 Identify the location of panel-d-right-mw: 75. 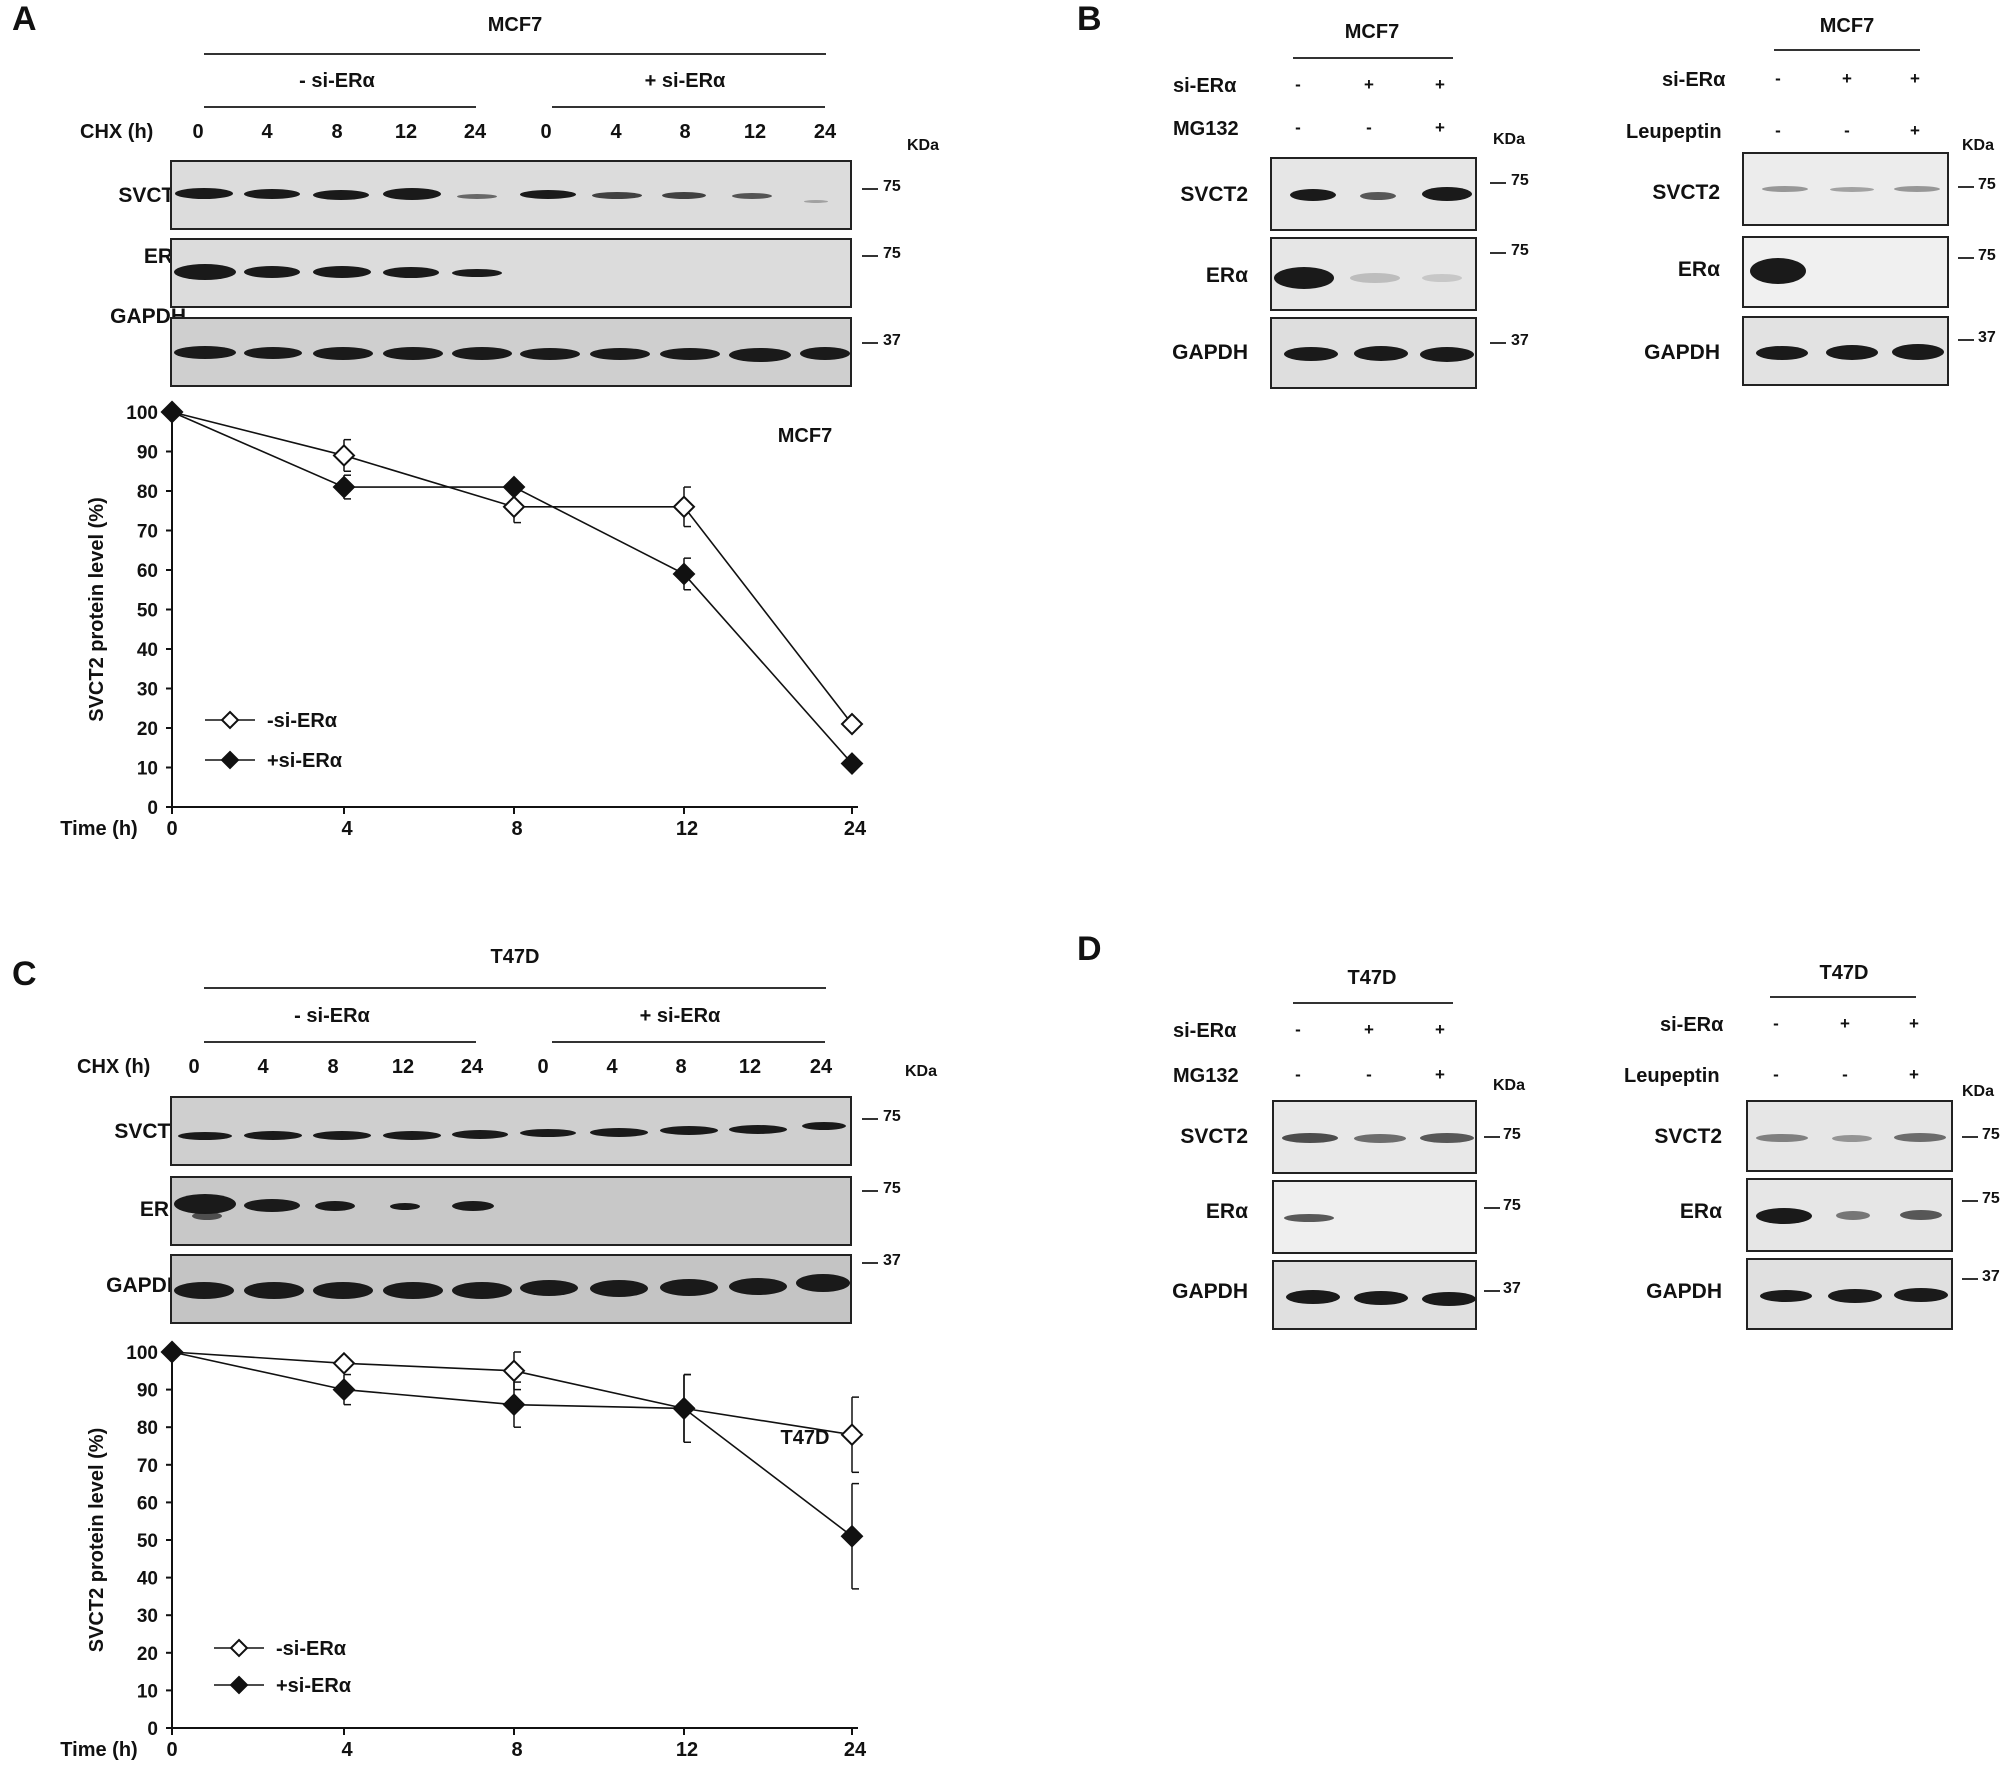
(1991, 1198).